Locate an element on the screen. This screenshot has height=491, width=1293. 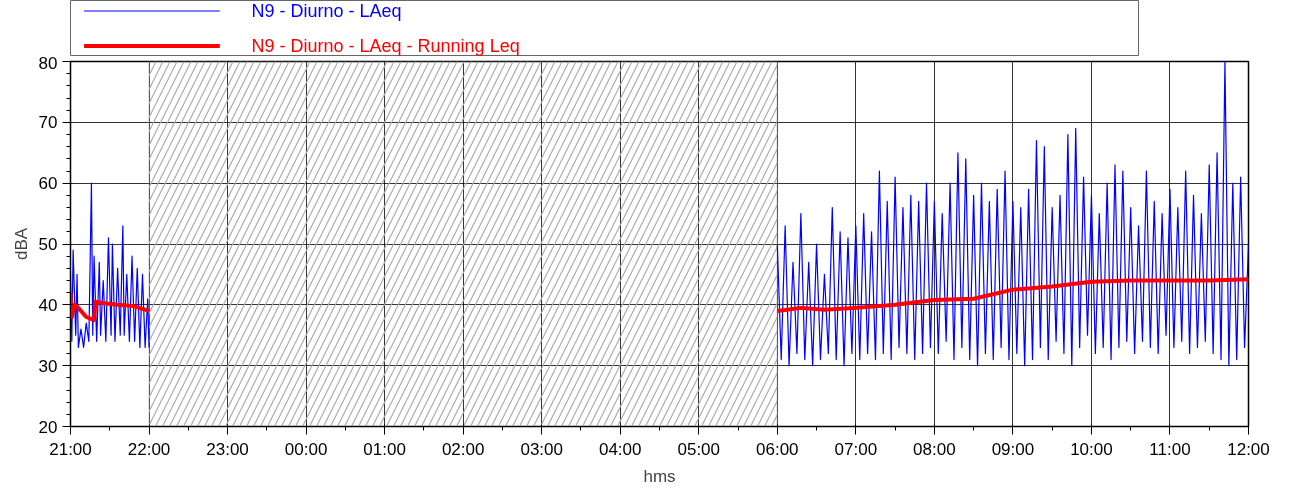
text: N9 - Diurno - LAeq is located at coordinates (326, 11).